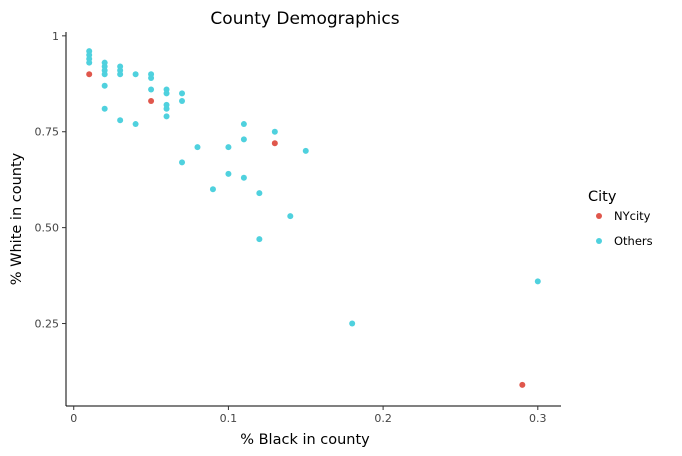  I want to click on x-axis-ticks: 0 0.1 0.2 0.3, so click(308, 415).